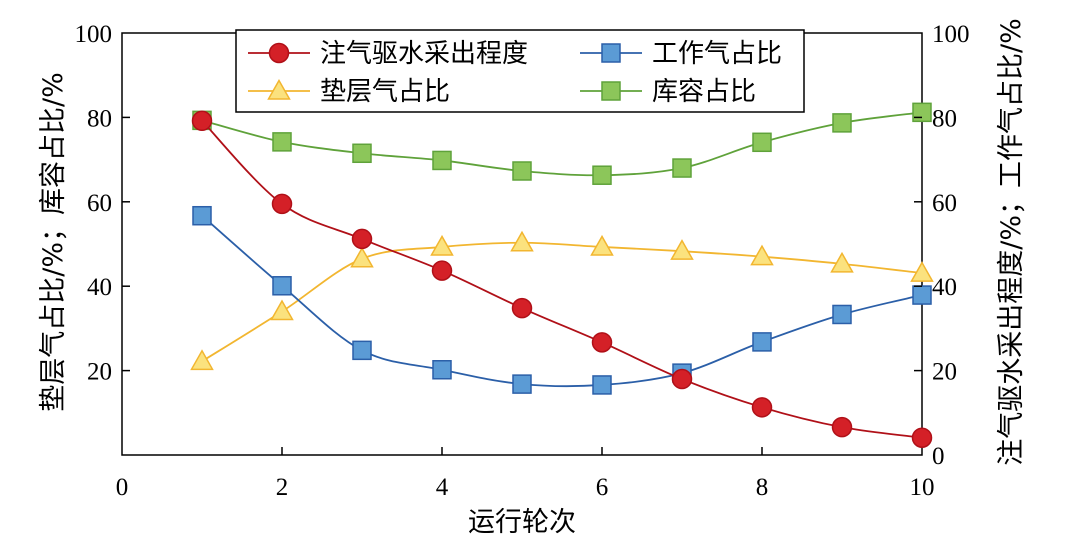  Describe the element at coordinates (922, 487) in the screenshot. I see `x-tick-label: 10` at that location.